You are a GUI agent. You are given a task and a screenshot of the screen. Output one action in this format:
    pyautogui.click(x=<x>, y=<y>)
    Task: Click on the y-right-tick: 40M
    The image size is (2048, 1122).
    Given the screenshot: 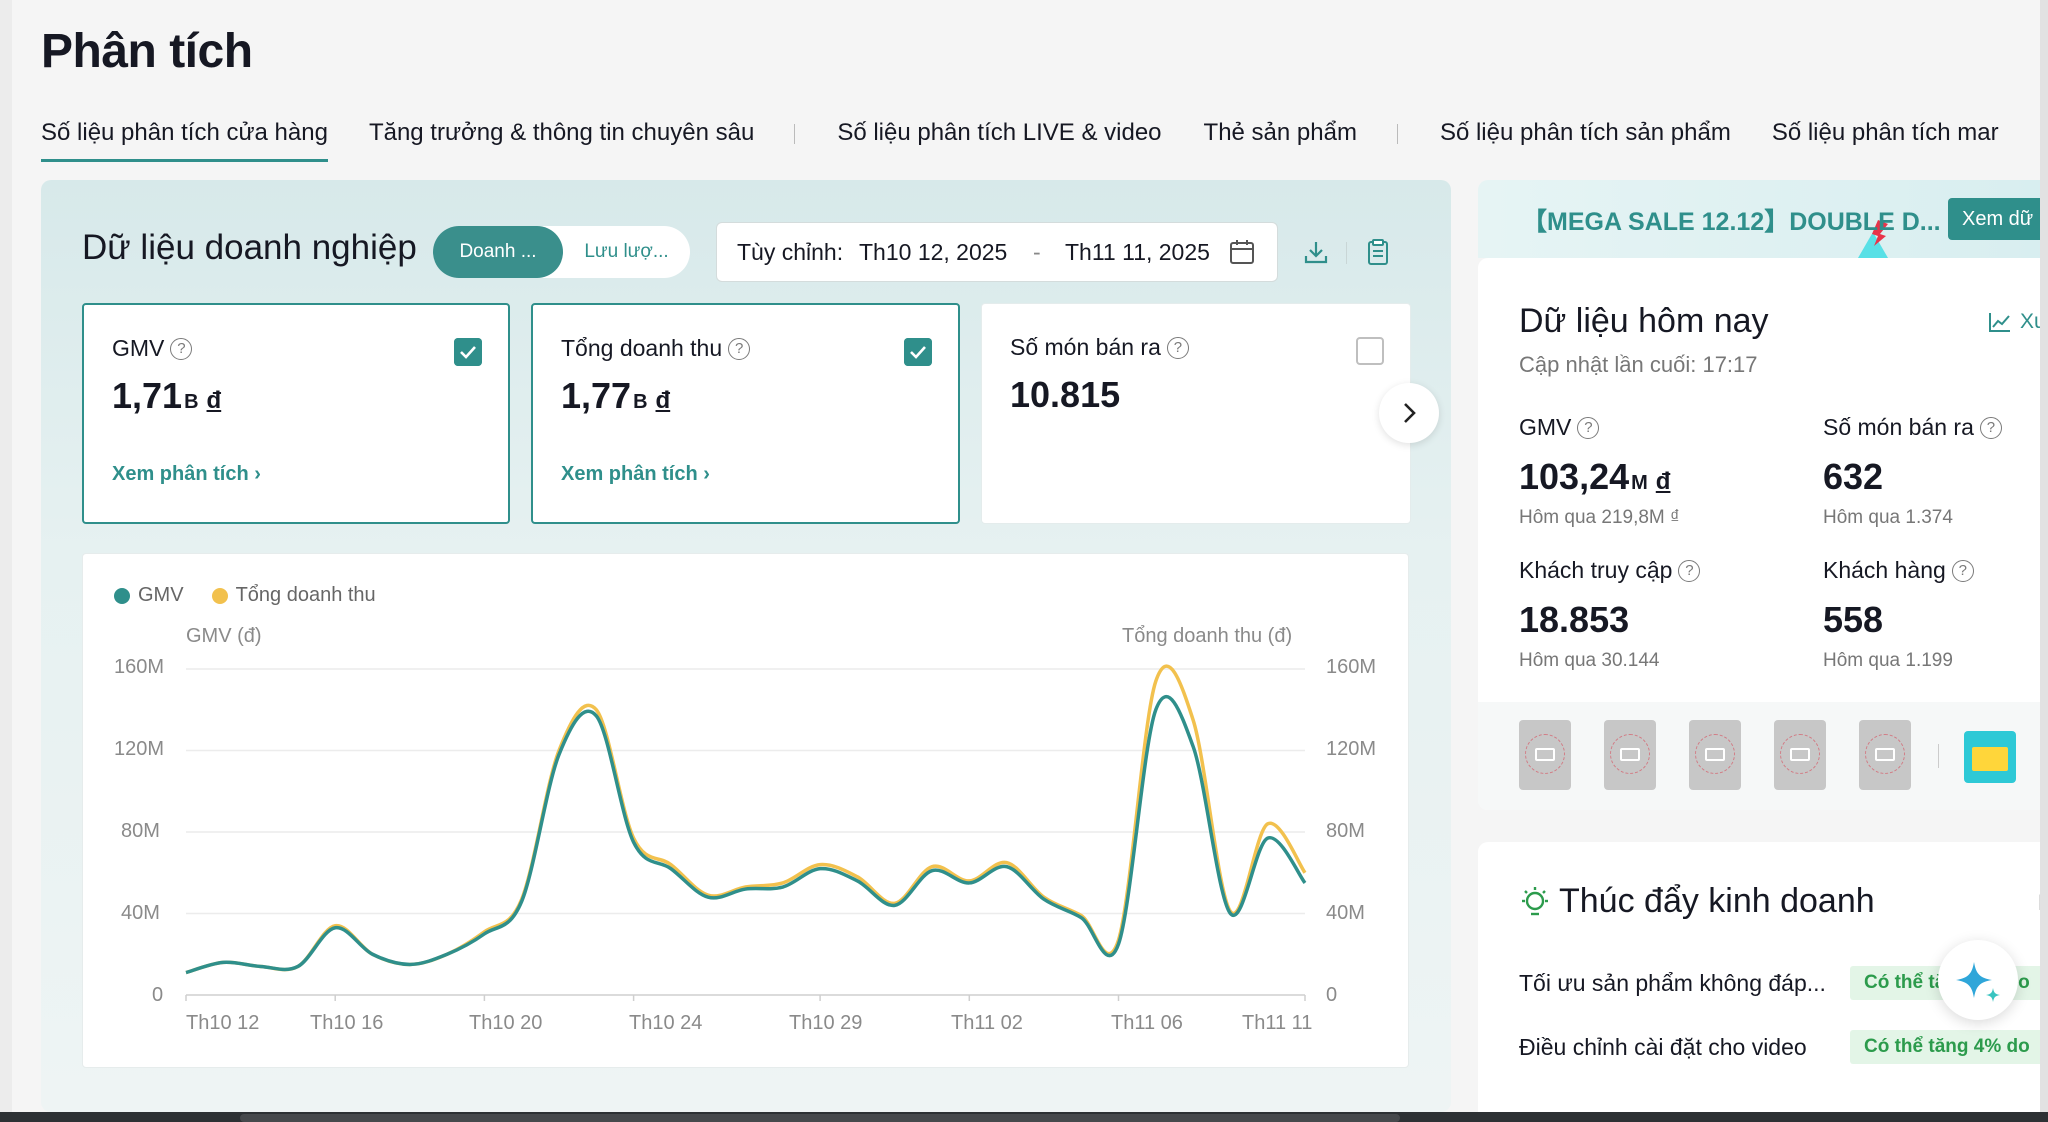 What is the action you would take?
    pyautogui.click(x=1345, y=913)
    